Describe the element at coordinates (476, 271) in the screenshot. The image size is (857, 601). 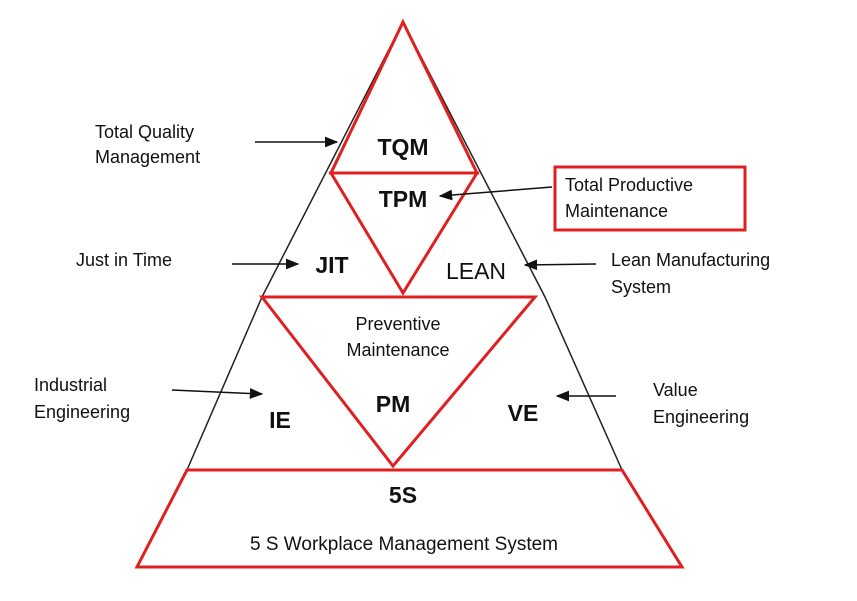
I see `lean-acronym: LEAN` at that location.